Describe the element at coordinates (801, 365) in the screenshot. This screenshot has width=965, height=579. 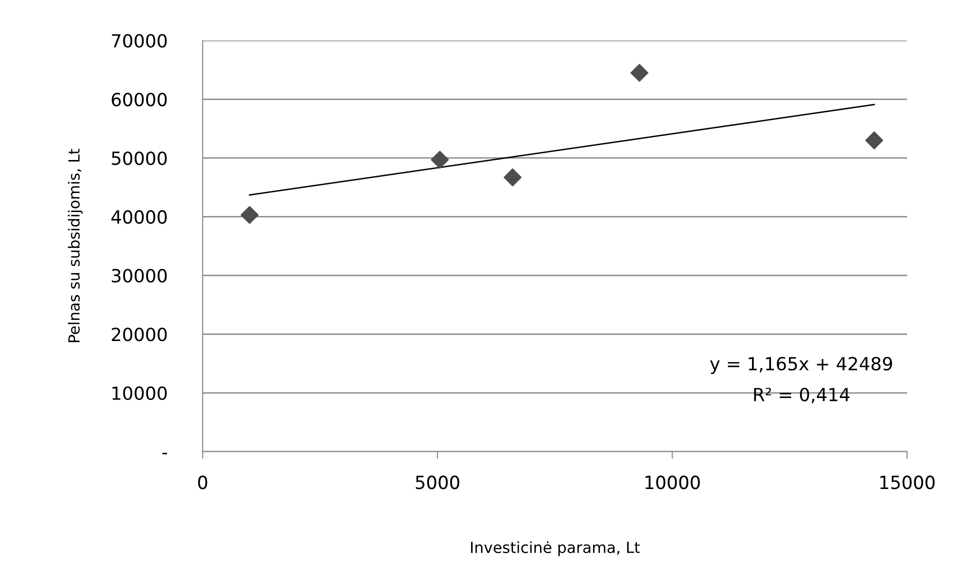
I see `annotation: y = 1,165x + 42489` at that location.